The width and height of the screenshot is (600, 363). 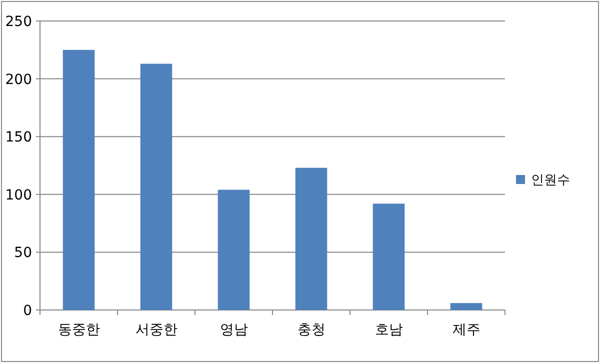 I want to click on legend-label: 인원수, so click(x=550, y=180).